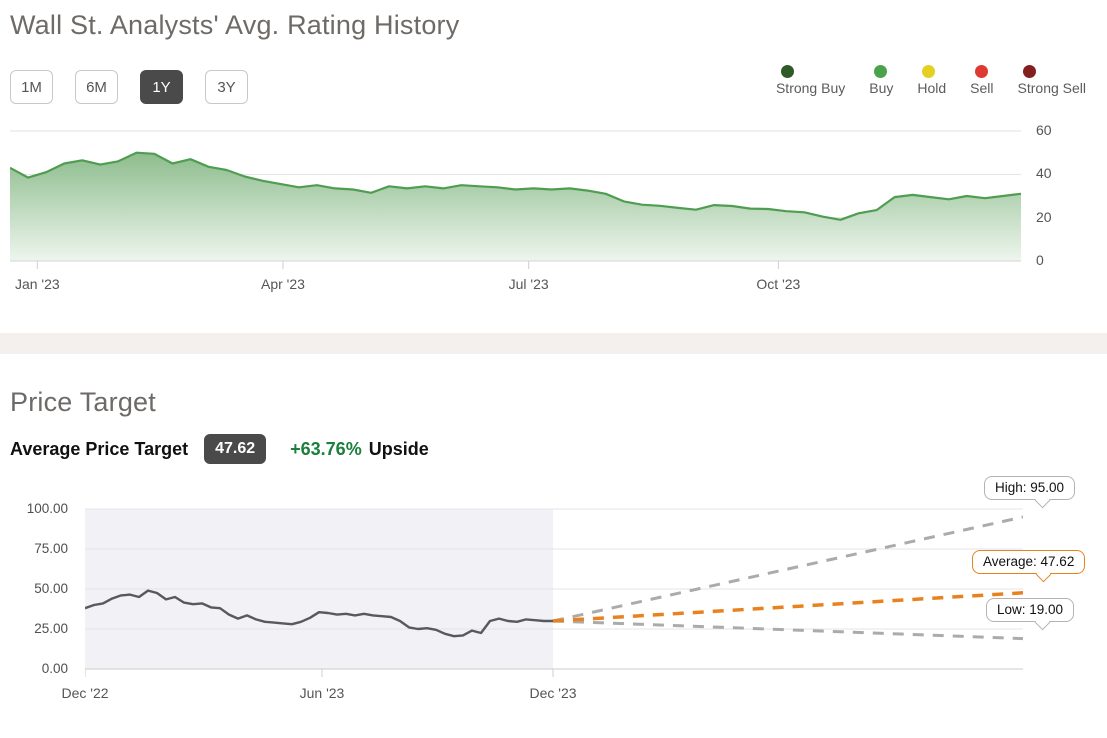  Describe the element at coordinates (553, 343) in the screenshot. I see `section-separator` at that location.